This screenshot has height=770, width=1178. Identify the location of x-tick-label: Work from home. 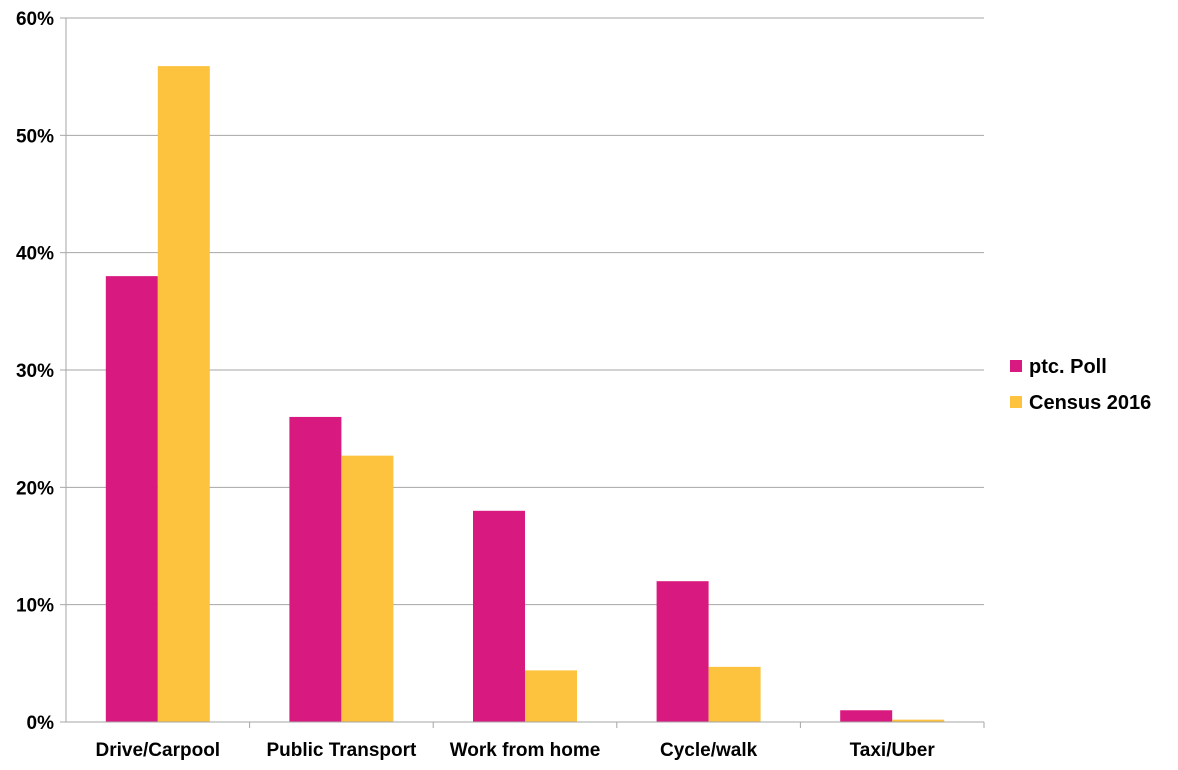
(525, 750).